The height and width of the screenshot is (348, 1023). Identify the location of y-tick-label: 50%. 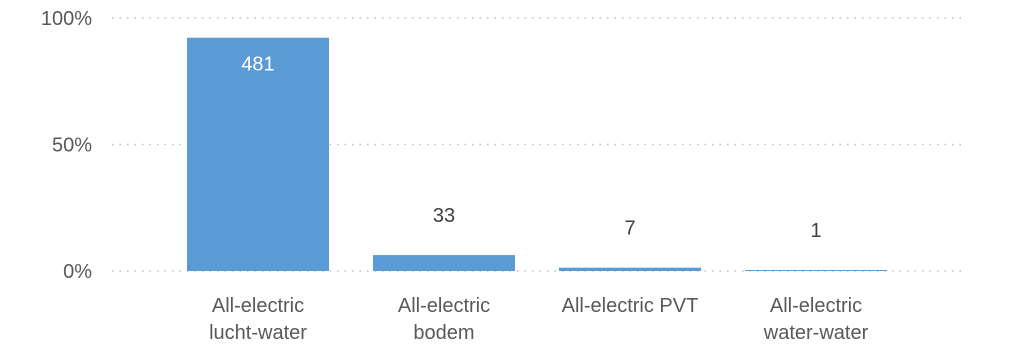
(72, 146).